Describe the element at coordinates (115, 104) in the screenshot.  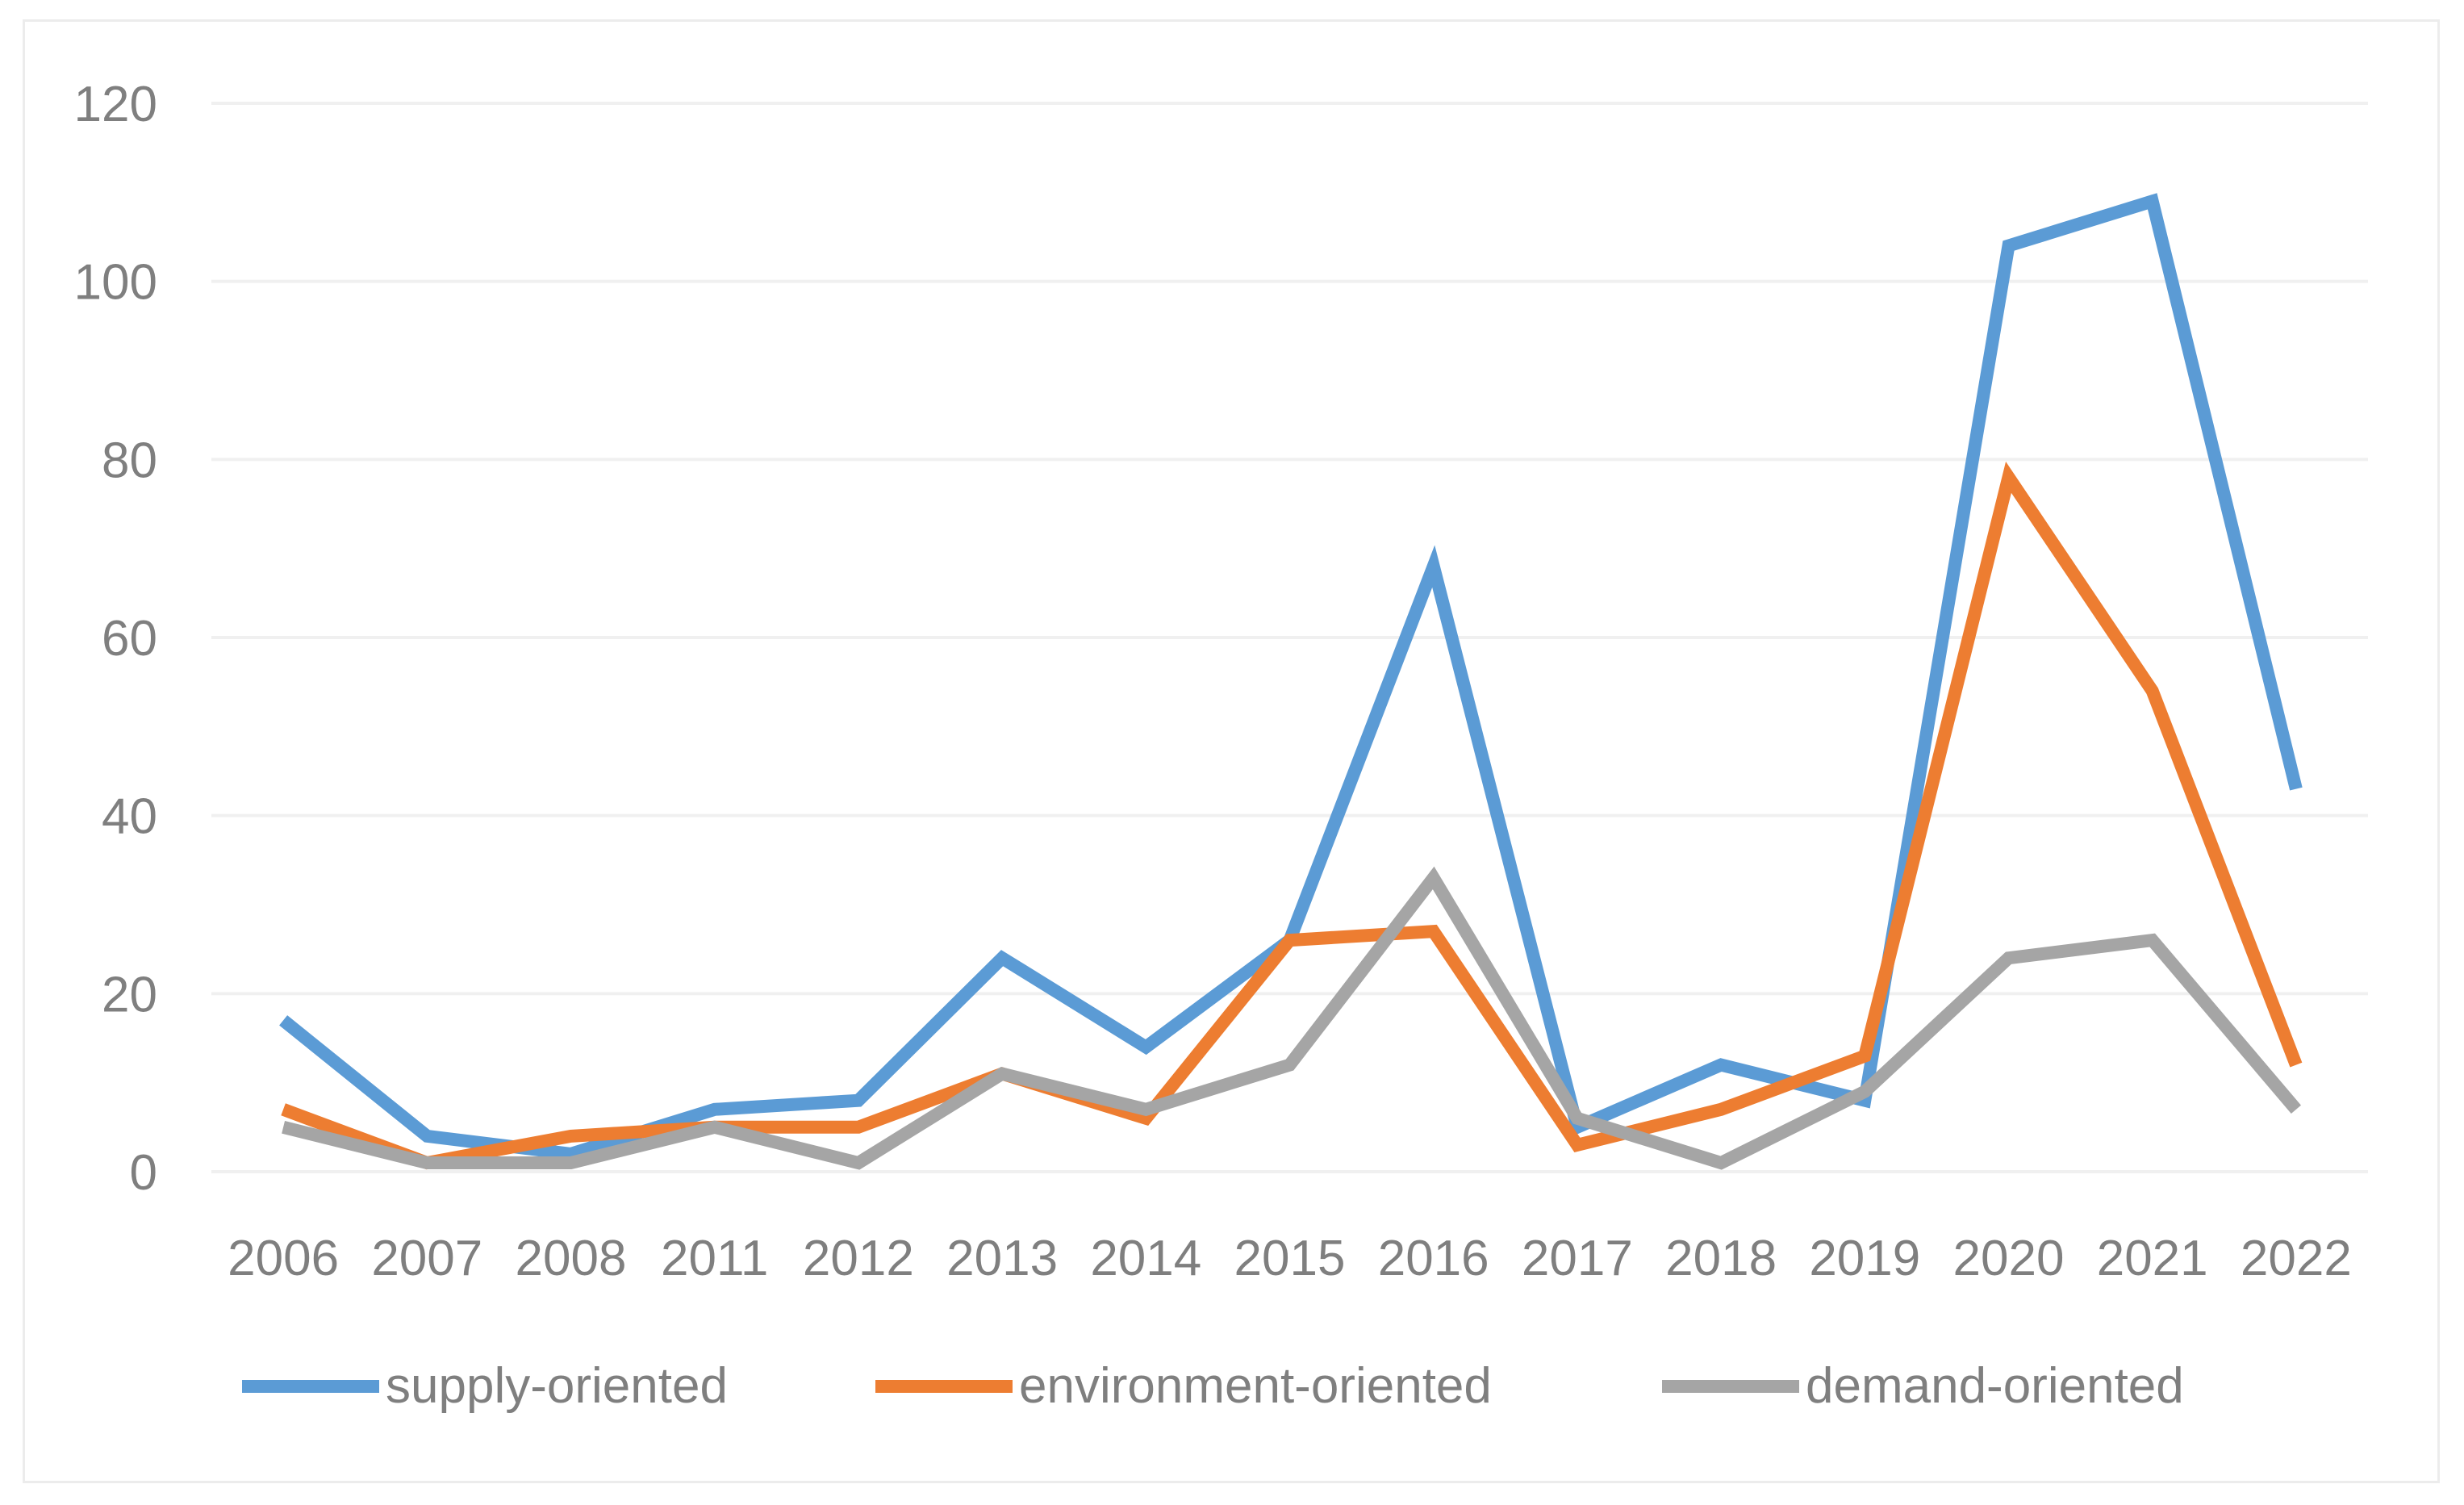
I see `y-tick-label: 120` at that location.